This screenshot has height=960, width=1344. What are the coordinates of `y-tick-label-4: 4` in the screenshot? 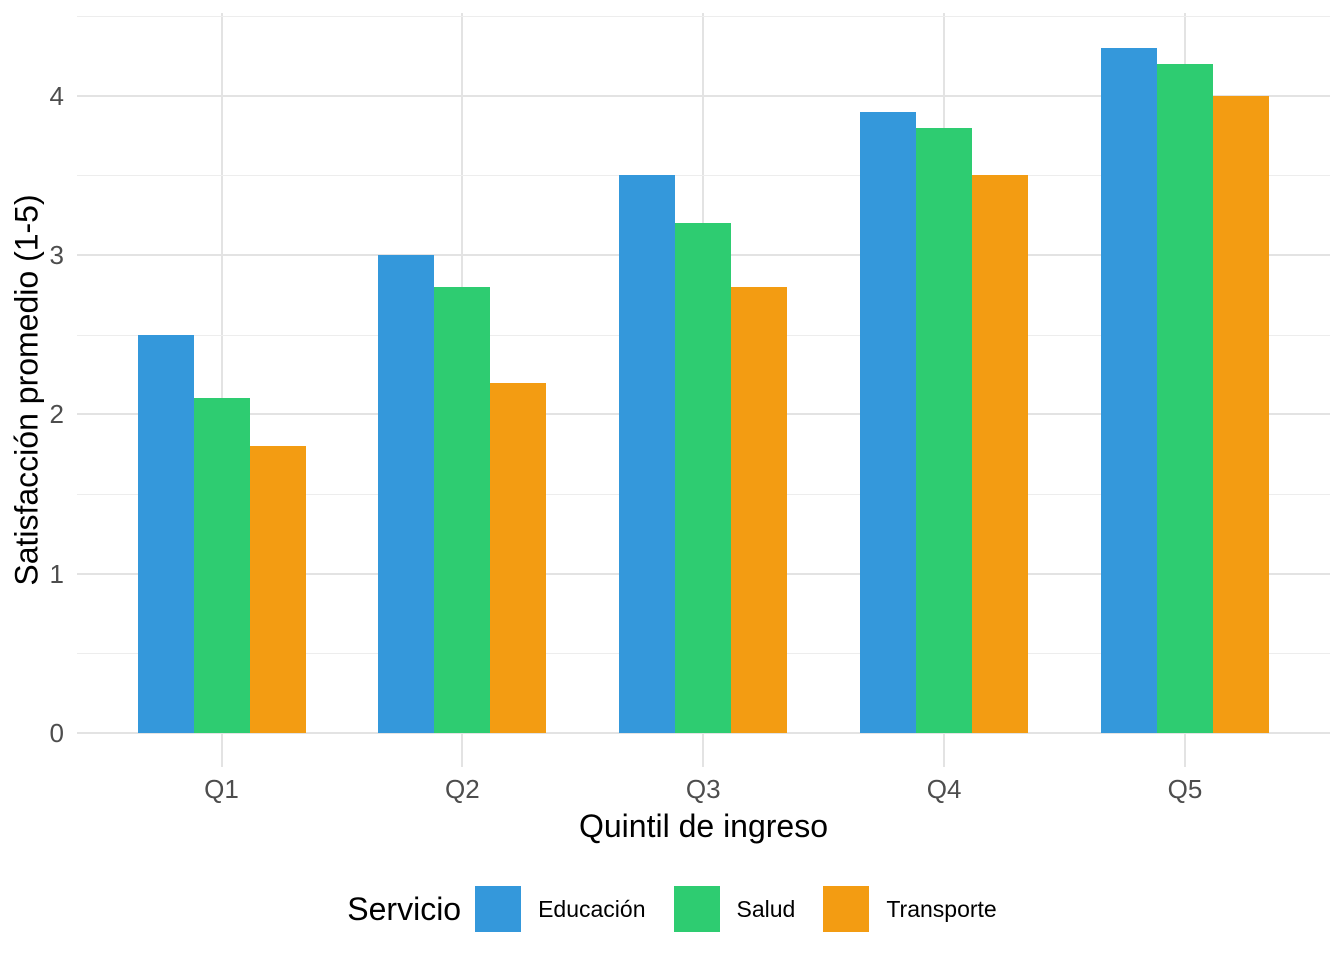 It's located at (56, 95).